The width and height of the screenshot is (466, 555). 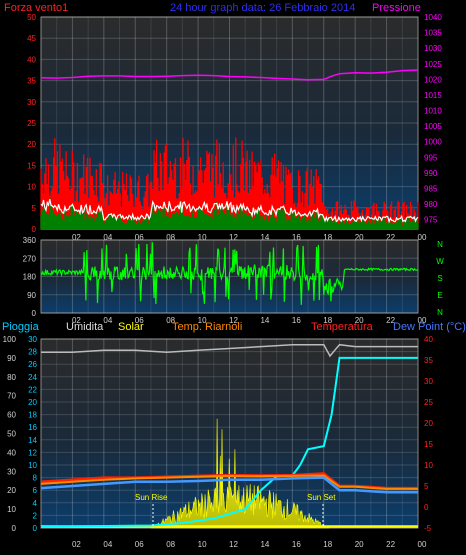 What do you see at coordinates (107, 320) in the screenshot?
I see `direction-x-tick-04: 04` at bounding box center [107, 320].